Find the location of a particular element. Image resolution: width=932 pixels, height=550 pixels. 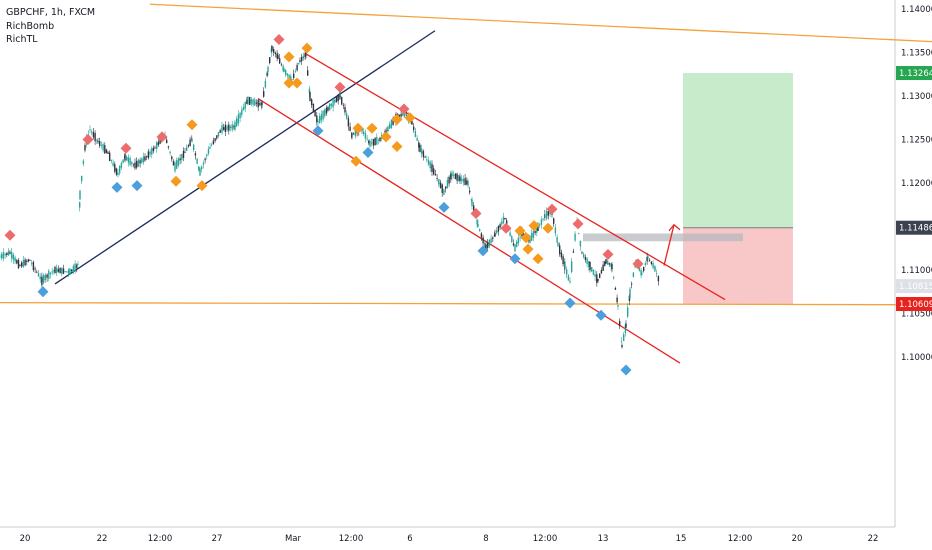

indicator-richtl: RichTL is located at coordinates (22, 39).